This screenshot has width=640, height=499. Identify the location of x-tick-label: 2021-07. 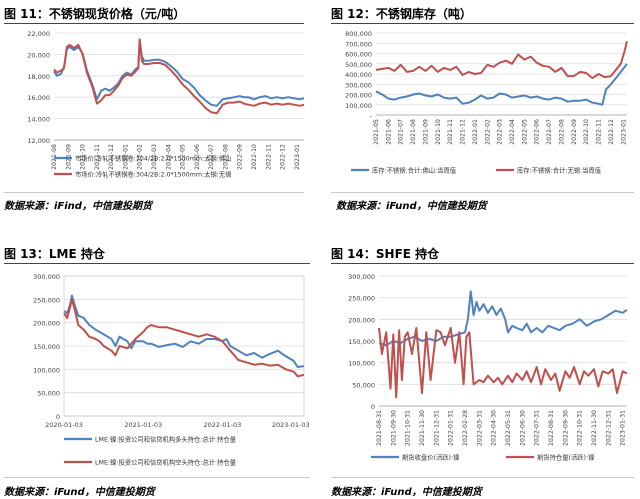
(401, 132).